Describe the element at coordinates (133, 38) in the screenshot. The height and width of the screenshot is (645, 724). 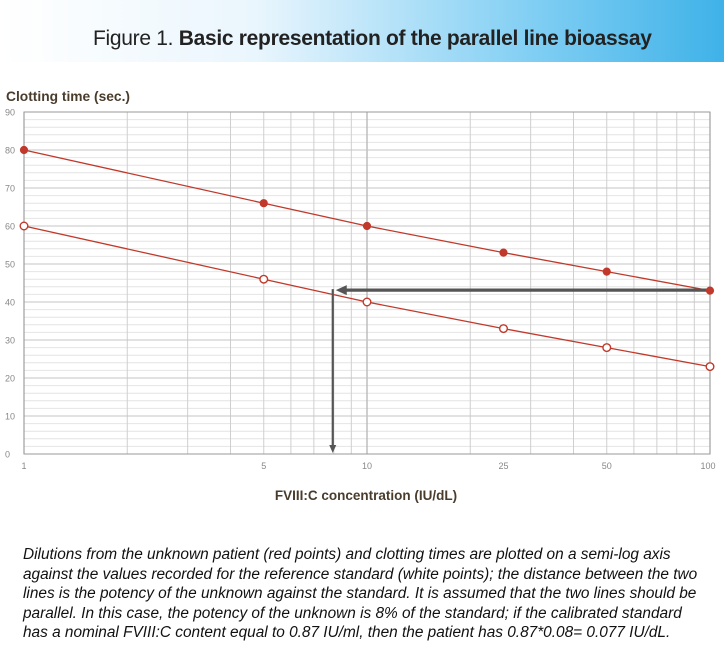
I see `figure-title-prefix: Figure 1.` at that location.